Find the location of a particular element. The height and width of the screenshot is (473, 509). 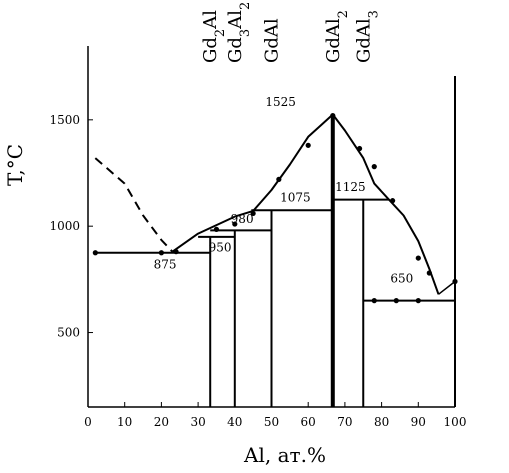

liquidus-tail-curve is located at coordinates (447, 287).